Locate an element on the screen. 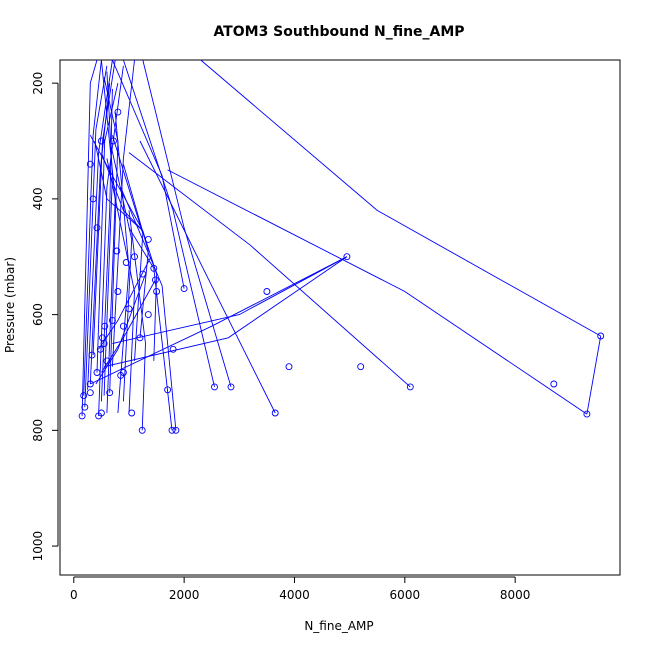  x-axis-label: N_fine_AMP is located at coordinates (338, 626).